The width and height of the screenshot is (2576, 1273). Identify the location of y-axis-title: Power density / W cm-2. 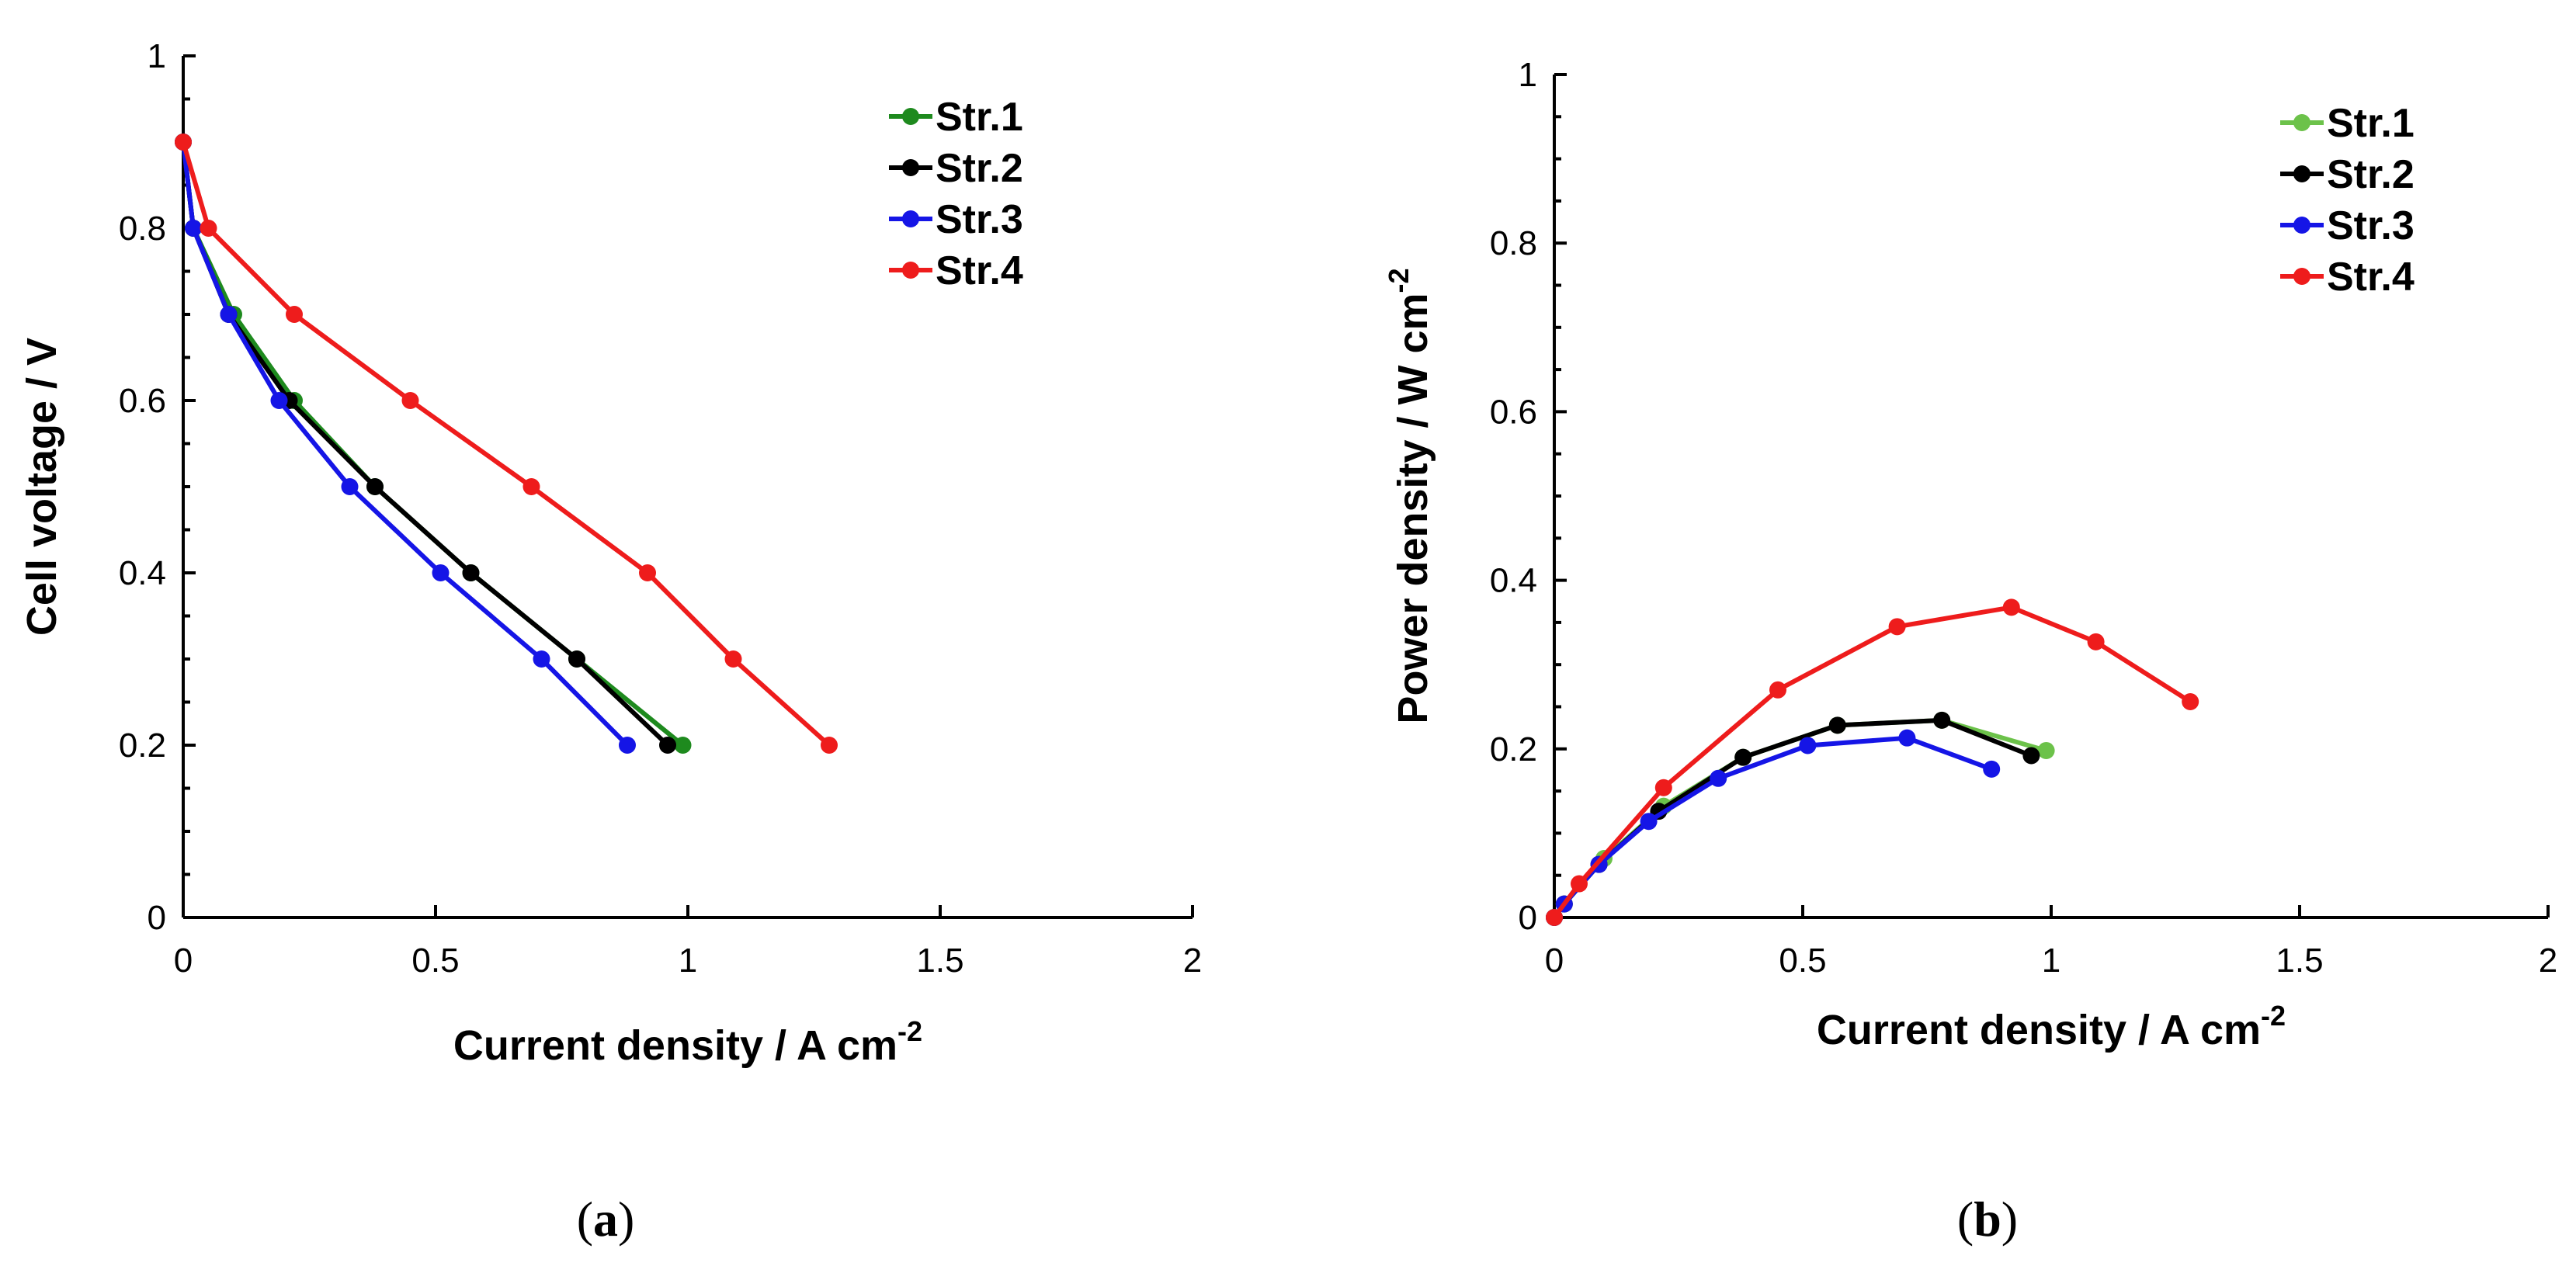
(1409, 496).